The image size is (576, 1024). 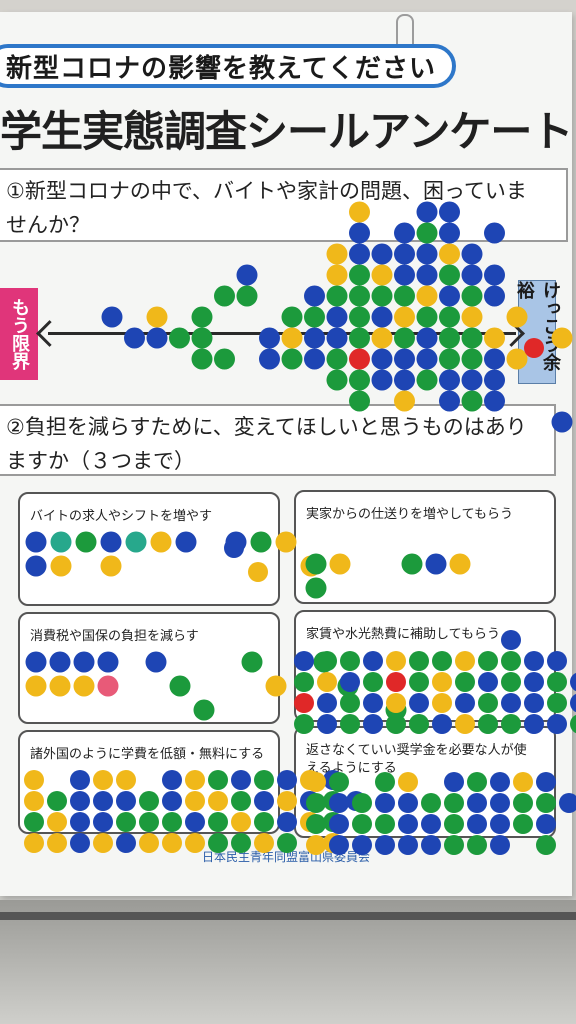 What do you see at coordinates (409, 514) in the screenshot?
I see `option-label-2: 実家からの仕送りを増やしてもらう` at bounding box center [409, 514].